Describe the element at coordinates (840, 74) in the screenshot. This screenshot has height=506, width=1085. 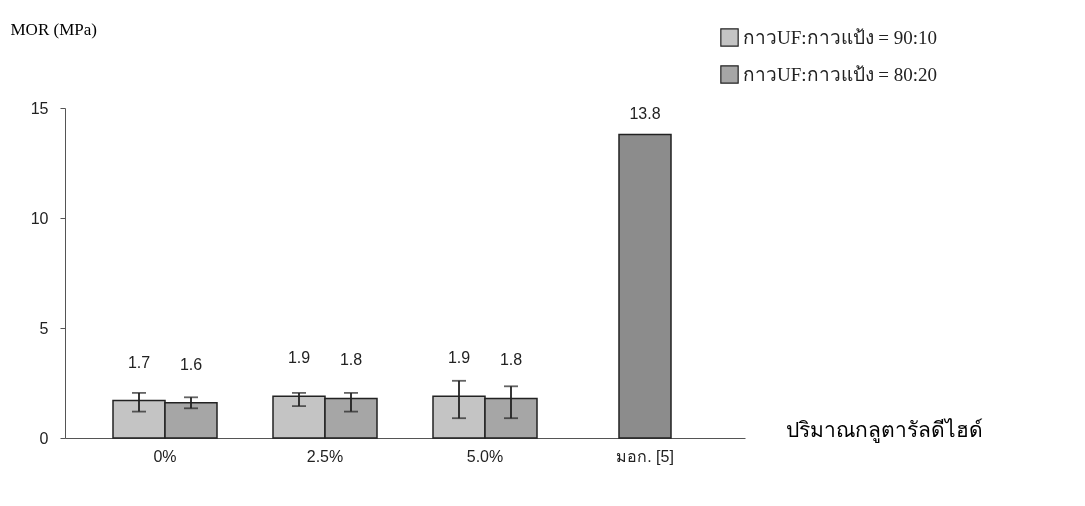
I see `legend-label: กาวUF:กาวแป้ง = 80:20` at that location.